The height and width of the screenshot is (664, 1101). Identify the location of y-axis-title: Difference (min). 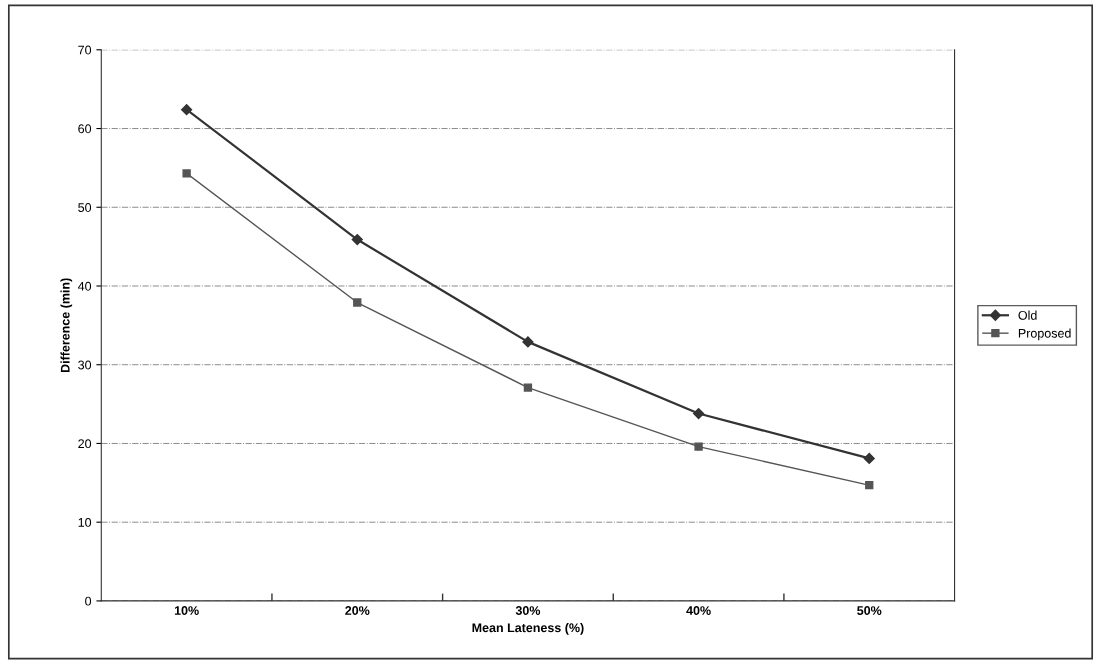
(66, 325).